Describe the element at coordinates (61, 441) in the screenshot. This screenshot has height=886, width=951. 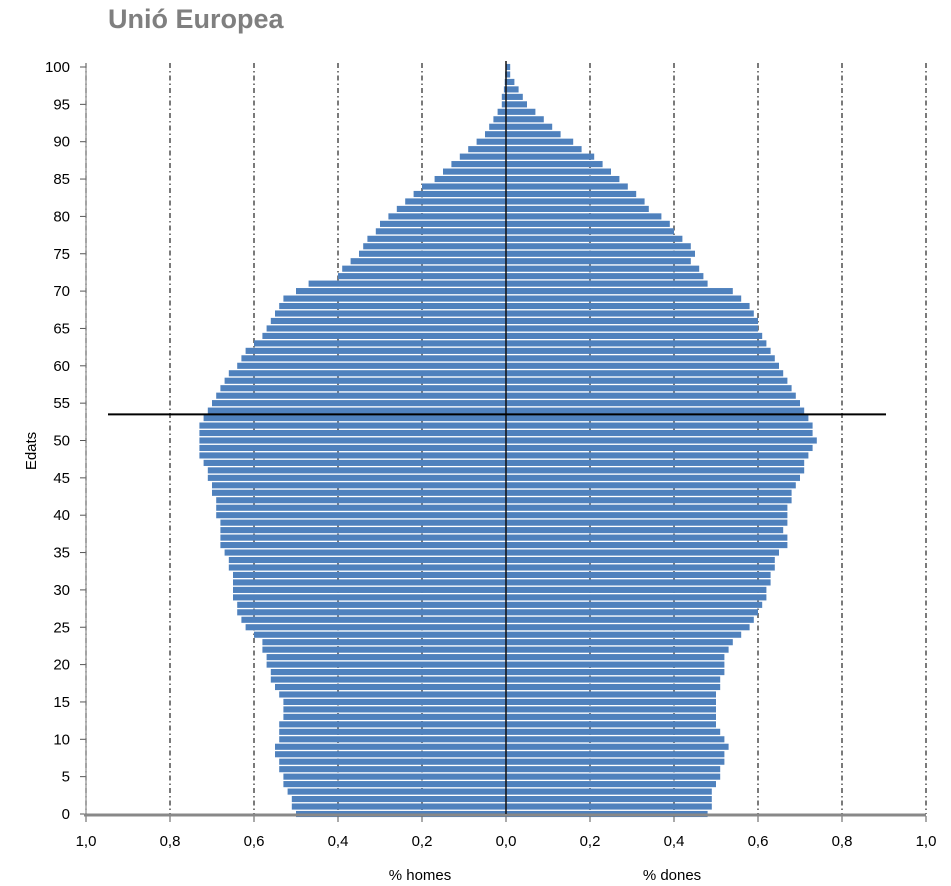
I see `y-tick-label: 50` at that location.